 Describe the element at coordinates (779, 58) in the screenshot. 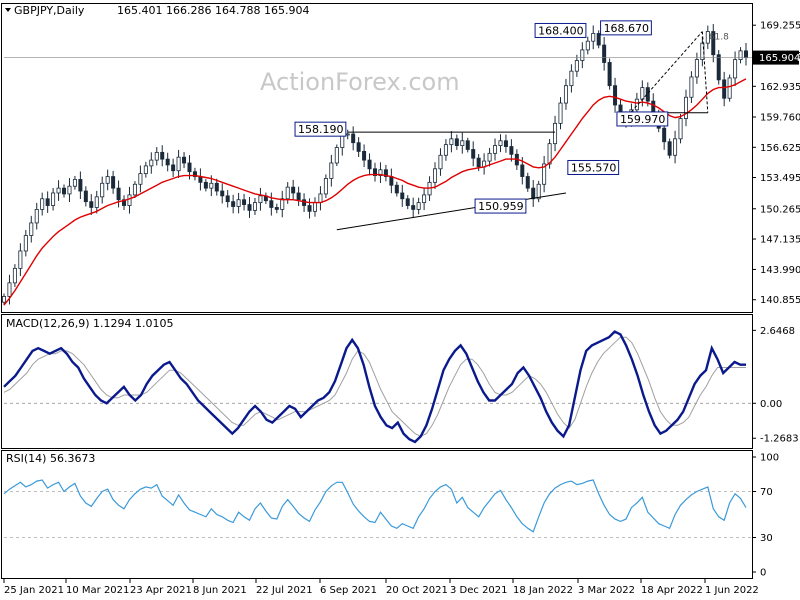

I see `current-price-label: 165.904` at that location.